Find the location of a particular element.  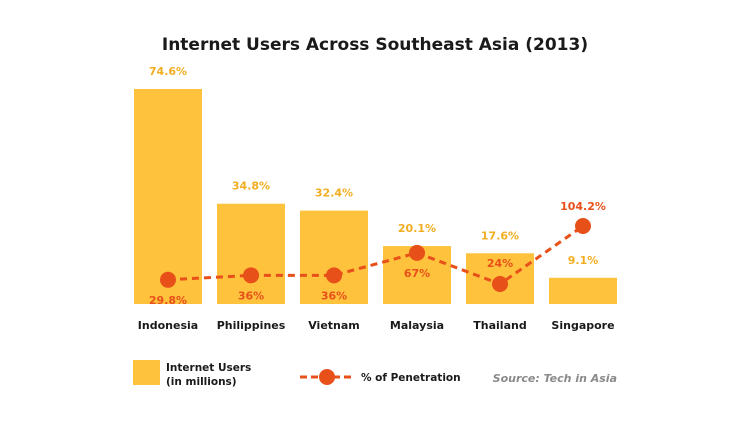

category-label: Thailand is located at coordinates (499, 325).